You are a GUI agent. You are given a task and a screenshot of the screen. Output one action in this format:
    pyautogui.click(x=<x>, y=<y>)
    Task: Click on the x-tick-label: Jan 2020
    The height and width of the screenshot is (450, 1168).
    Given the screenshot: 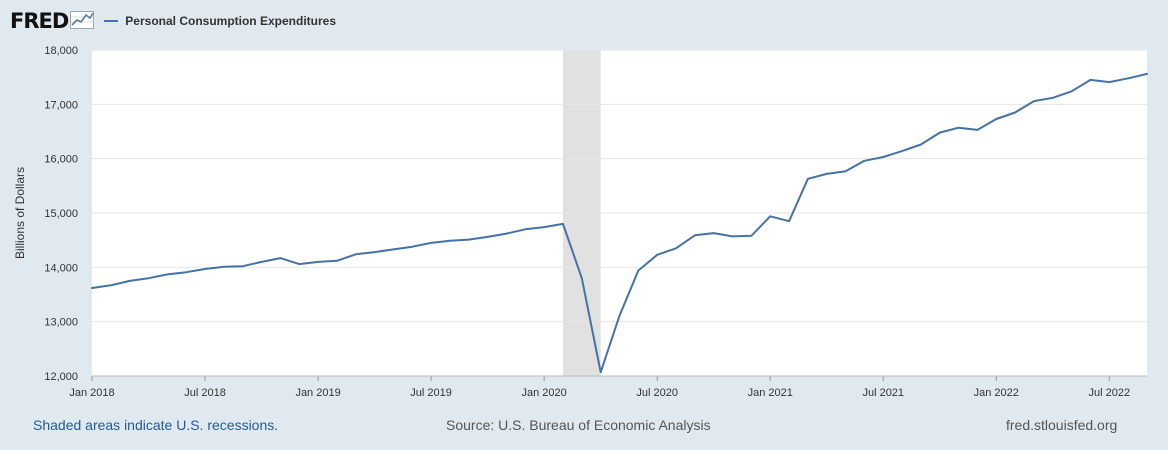 What is the action you would take?
    pyautogui.click(x=544, y=393)
    